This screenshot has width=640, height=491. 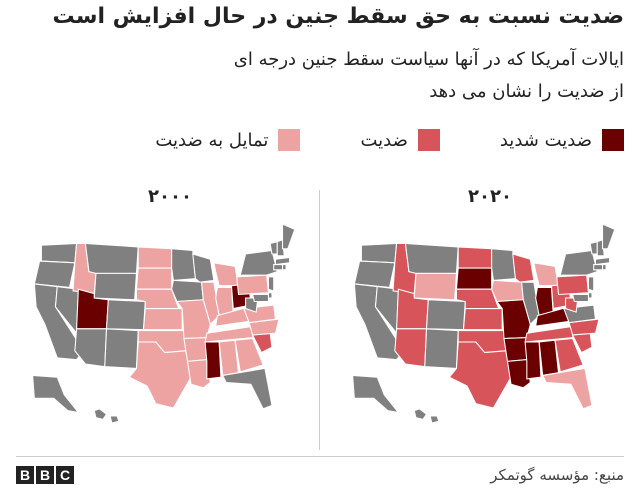 What do you see at coordinates (384, 140) in the screenshot?
I see `legend-label-hostile: ضدیت` at bounding box center [384, 140].